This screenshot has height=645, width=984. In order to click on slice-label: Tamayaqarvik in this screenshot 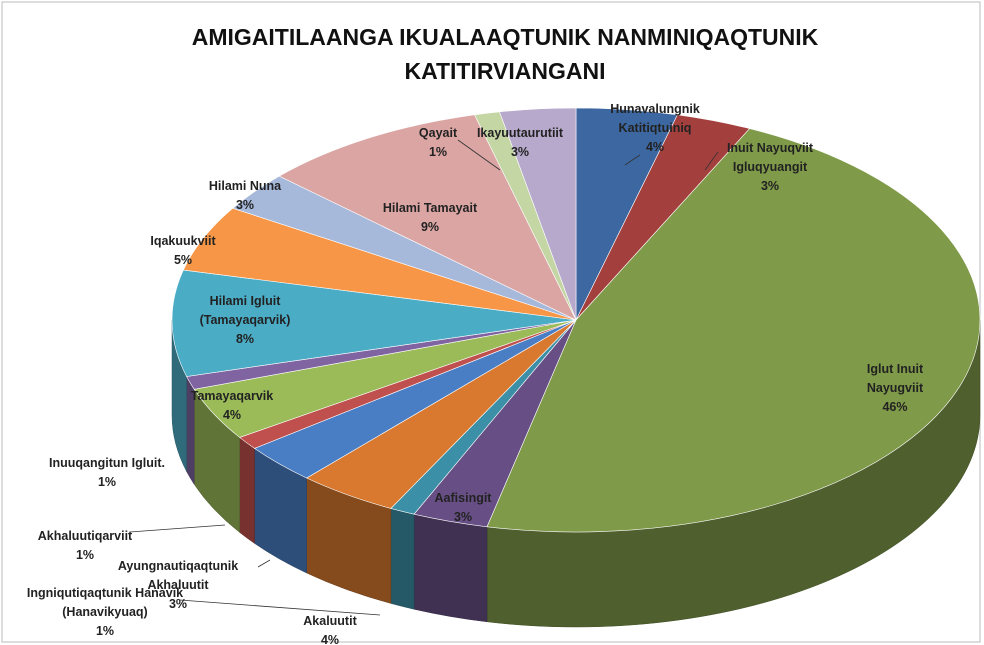, I will do `click(232, 396)`.